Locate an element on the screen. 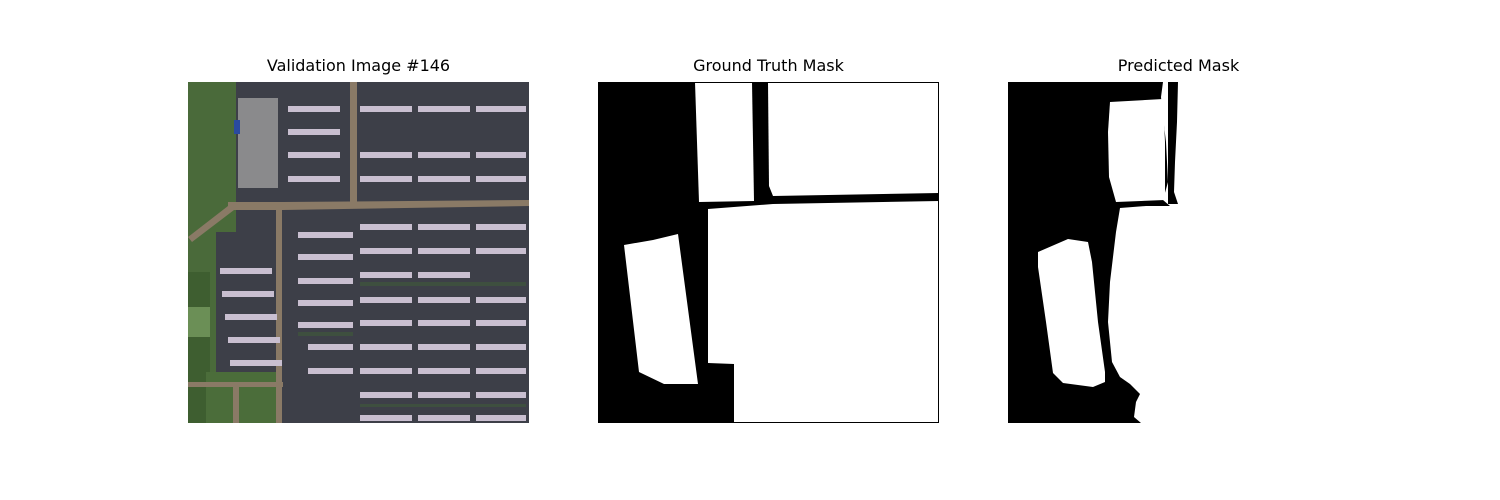 The width and height of the screenshot is (1500, 500). ground-truth-mask-title: Ground Truth Mask is located at coordinates (768, 65).